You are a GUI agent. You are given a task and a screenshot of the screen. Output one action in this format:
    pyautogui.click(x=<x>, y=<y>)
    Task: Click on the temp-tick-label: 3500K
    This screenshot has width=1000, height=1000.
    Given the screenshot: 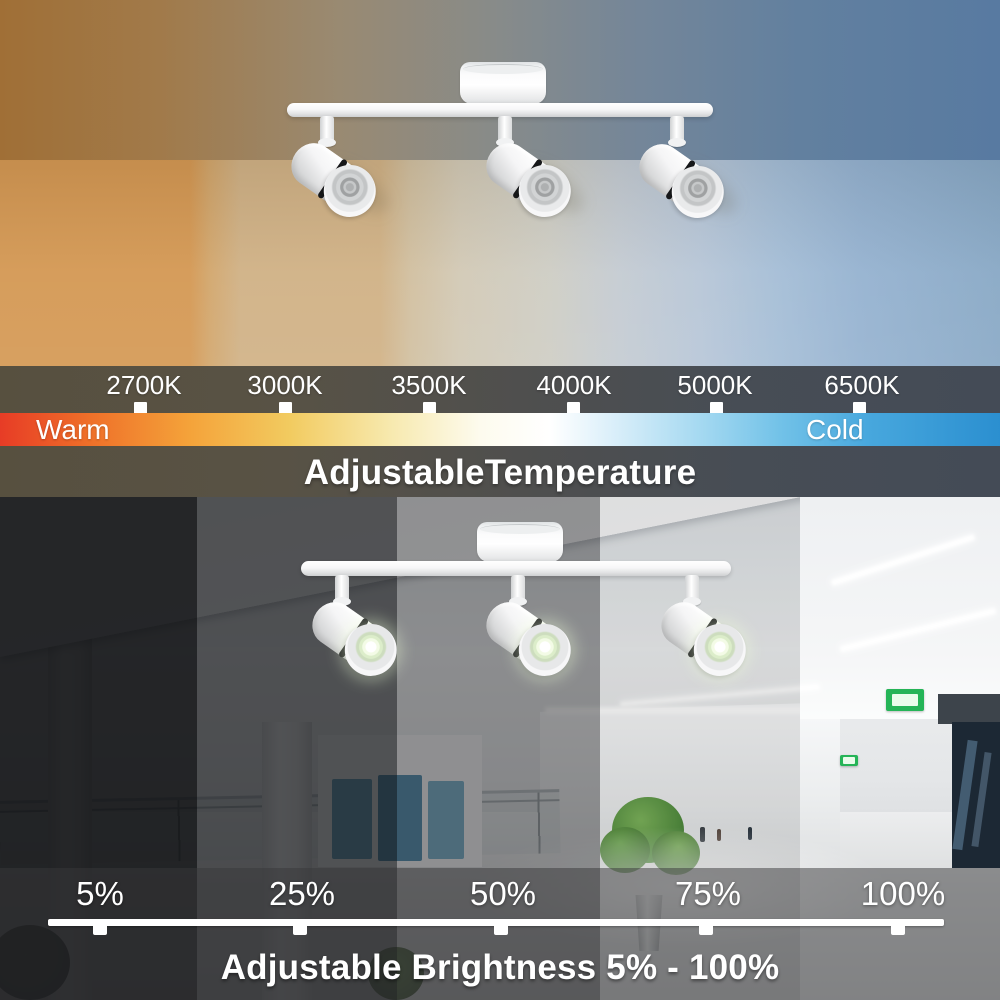 What is the action you would take?
    pyautogui.click(x=429, y=385)
    